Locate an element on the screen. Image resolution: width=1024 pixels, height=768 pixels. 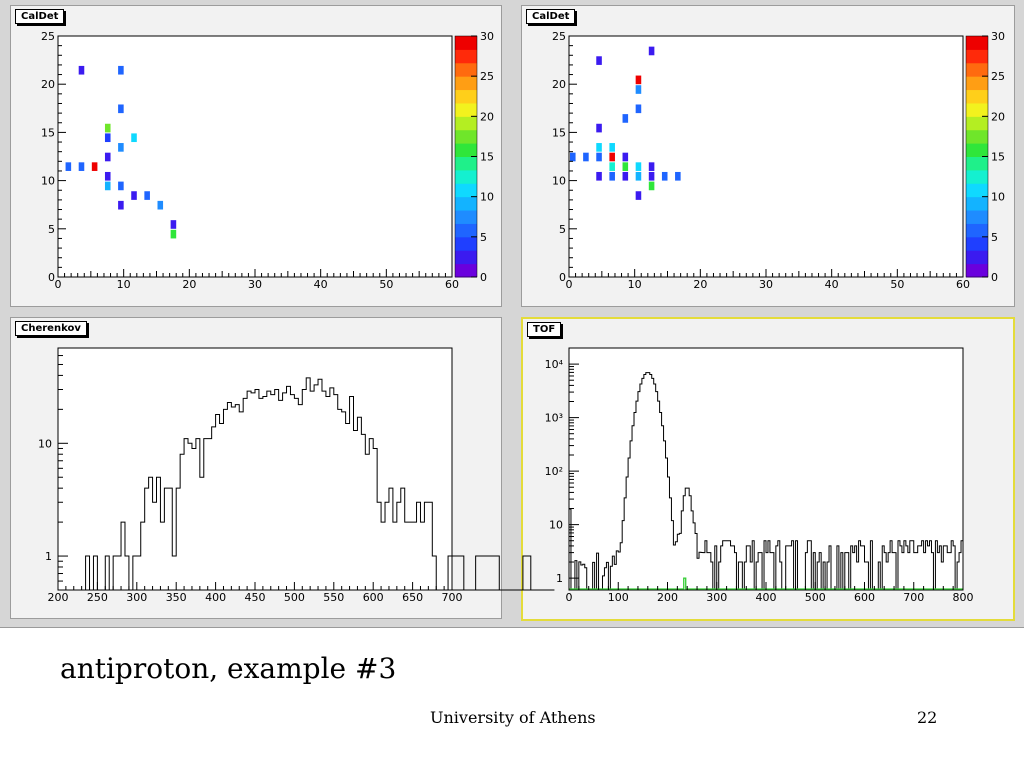
y-tick-label: 10⁴ is located at coordinates (554, 364).